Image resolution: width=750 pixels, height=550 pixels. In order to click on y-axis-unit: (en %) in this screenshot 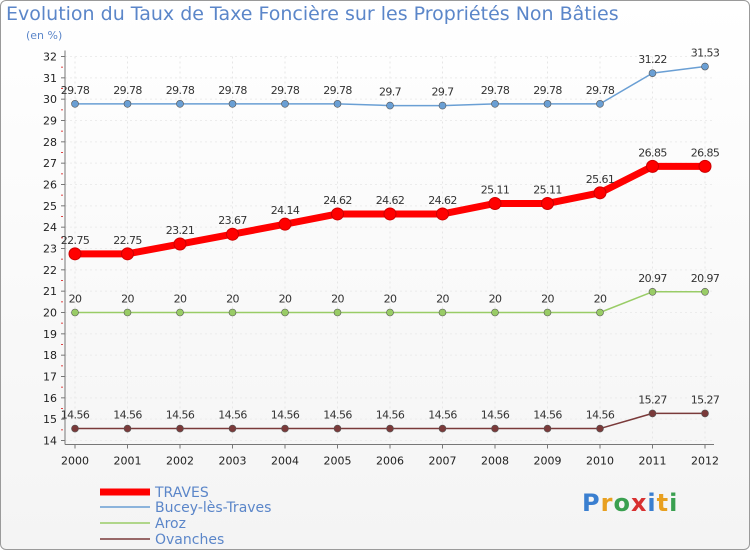, I will do `click(44, 35)`.